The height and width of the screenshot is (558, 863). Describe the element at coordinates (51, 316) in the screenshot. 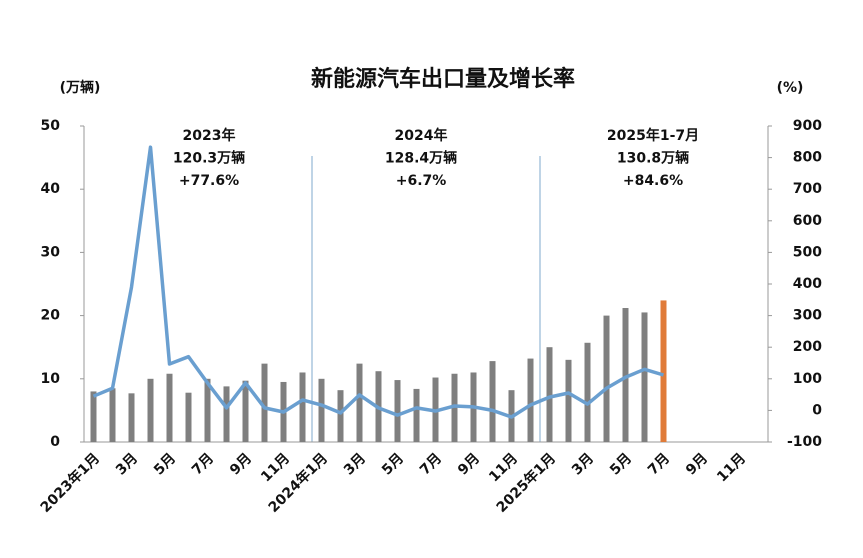

I see `y-tick-label: 20` at that location.